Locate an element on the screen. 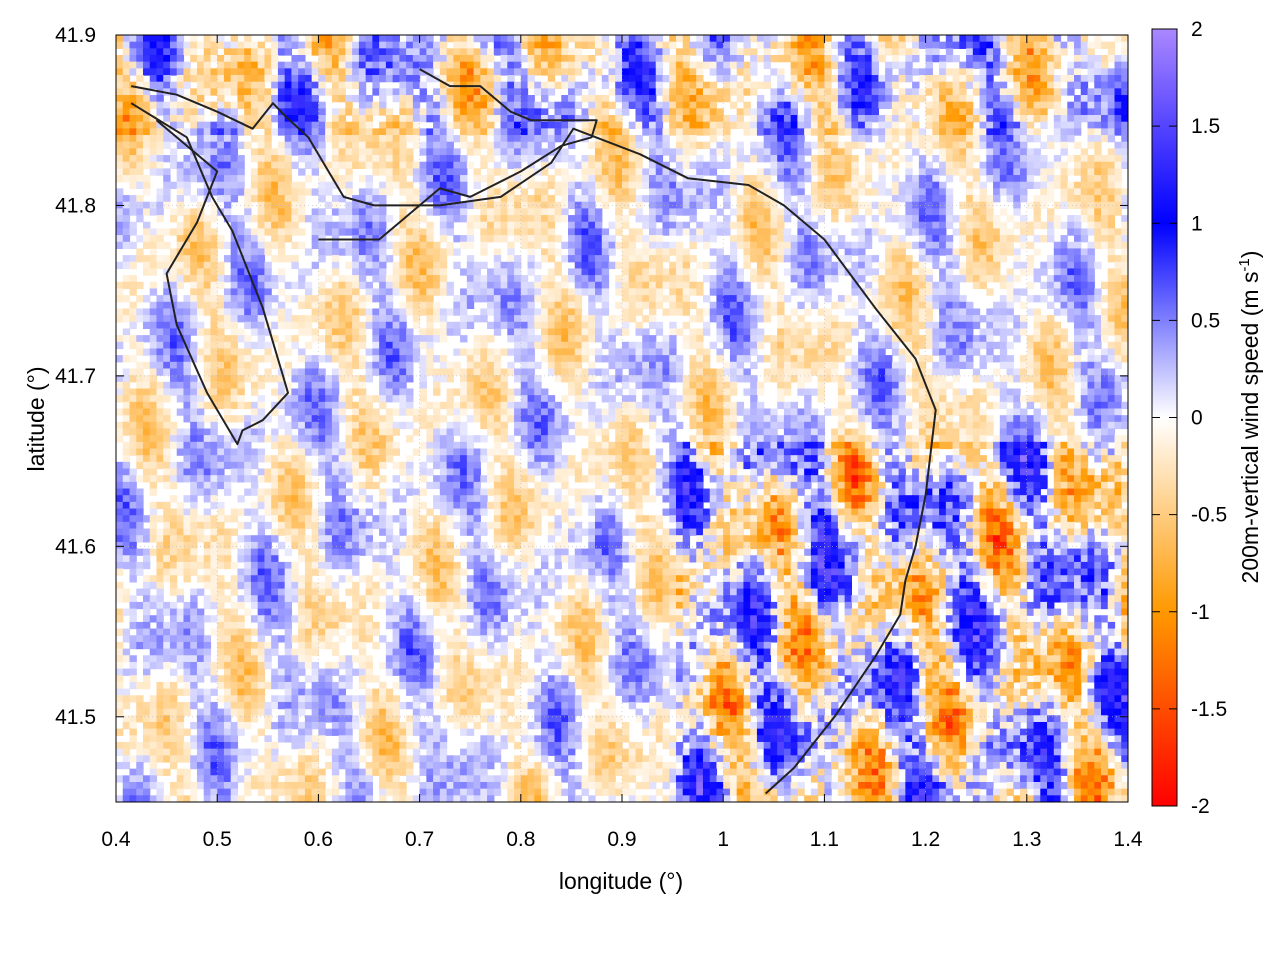  y-tick-label: 41.9 is located at coordinates (75, 35).